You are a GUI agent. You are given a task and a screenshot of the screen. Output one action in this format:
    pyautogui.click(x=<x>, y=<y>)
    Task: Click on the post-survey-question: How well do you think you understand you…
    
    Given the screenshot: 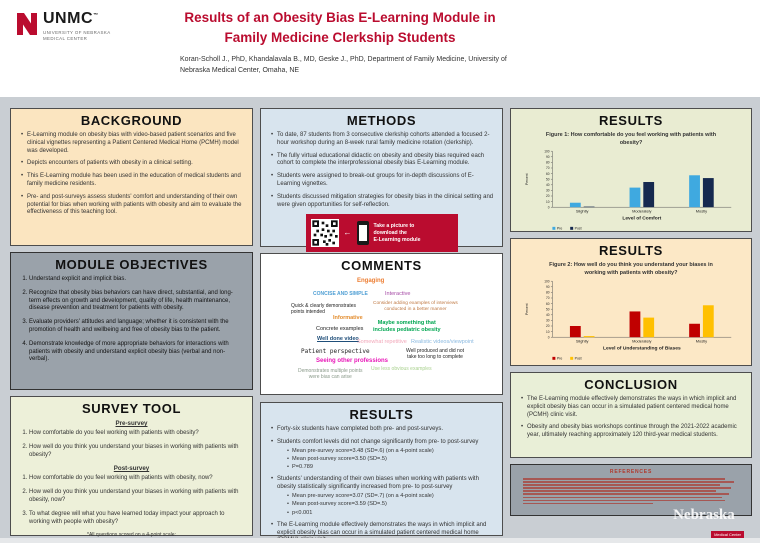 What is the action you would take?
    pyautogui.click(x=136, y=497)
    